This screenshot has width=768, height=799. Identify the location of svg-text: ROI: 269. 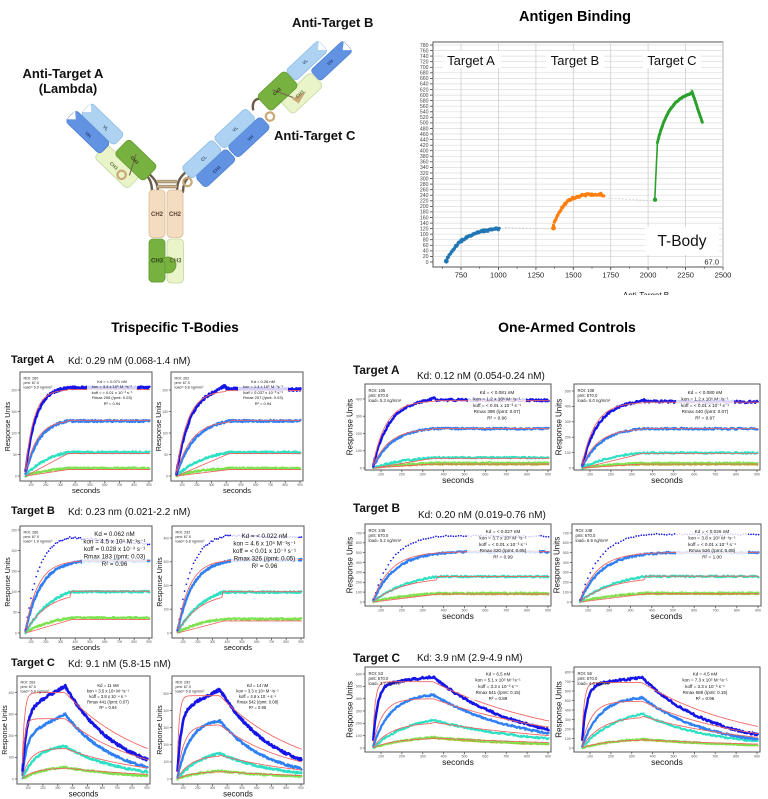
(28, 683).